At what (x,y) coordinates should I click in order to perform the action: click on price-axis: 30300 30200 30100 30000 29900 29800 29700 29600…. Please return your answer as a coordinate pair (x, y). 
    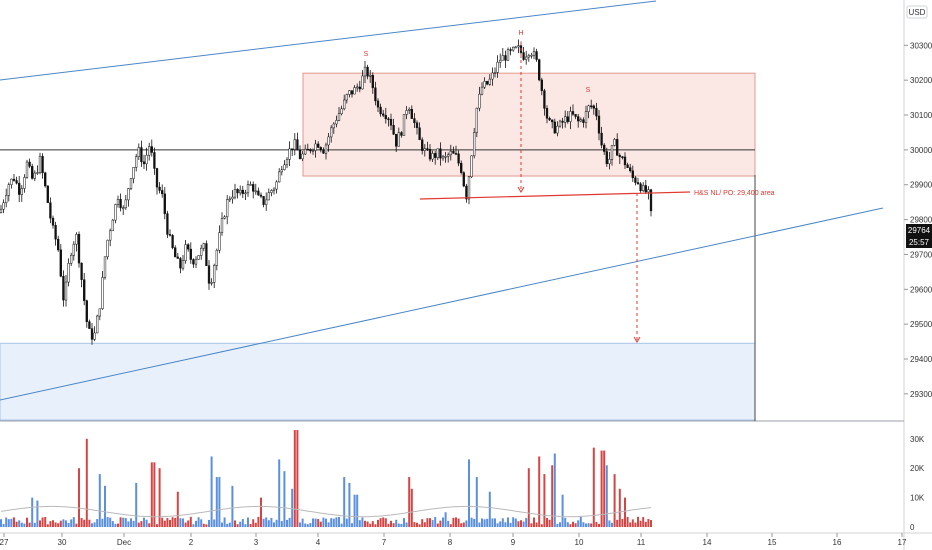
    Looking at the image, I should click on (918, 220).